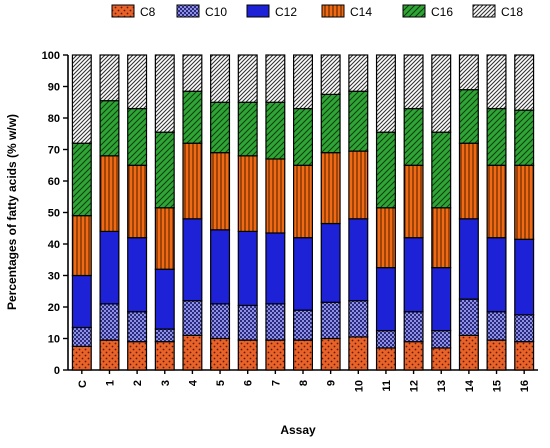 Image resolution: width=550 pixels, height=448 pixels. Describe the element at coordinates (133, 11) in the screenshot. I see `legend-item-c8: C8` at that location.